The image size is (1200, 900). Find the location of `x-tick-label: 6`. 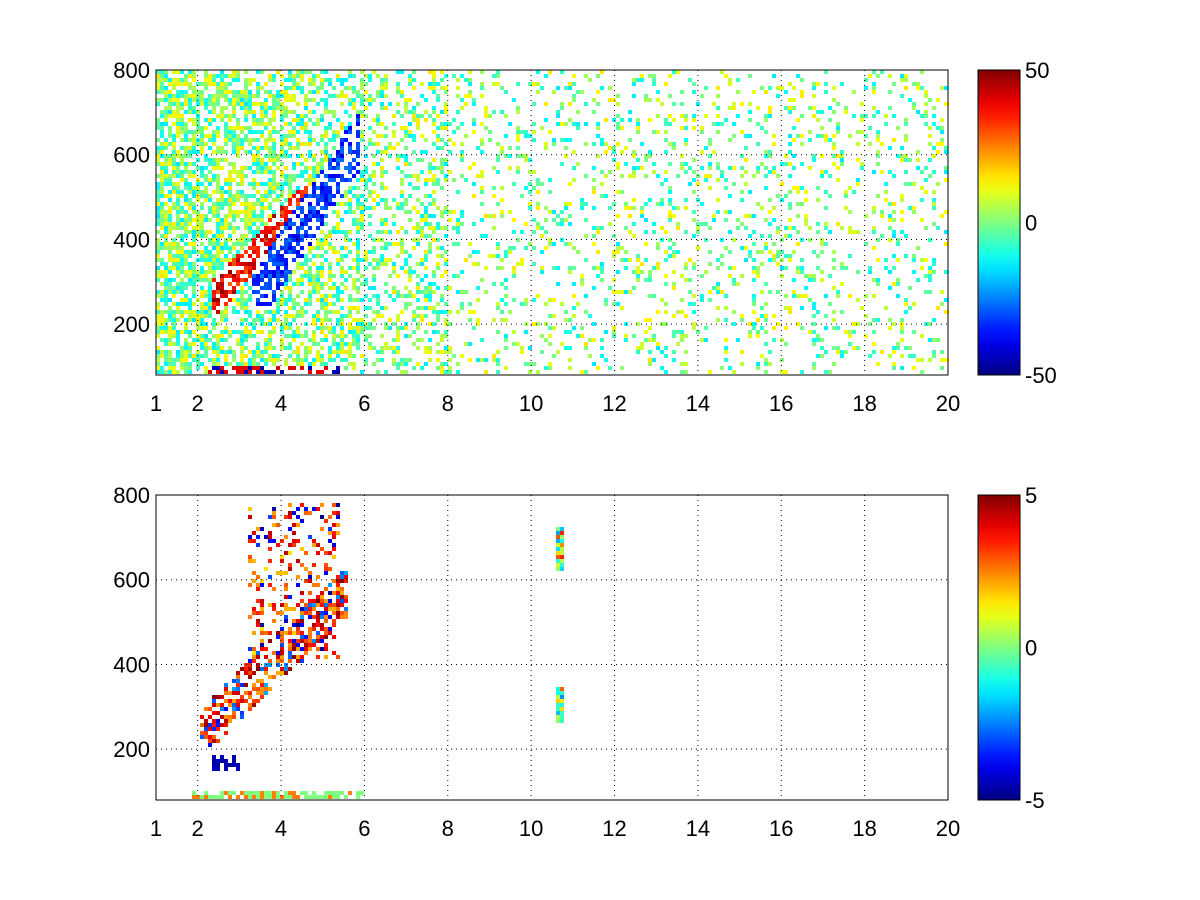

x-tick-label: 6 is located at coordinates (364, 403).